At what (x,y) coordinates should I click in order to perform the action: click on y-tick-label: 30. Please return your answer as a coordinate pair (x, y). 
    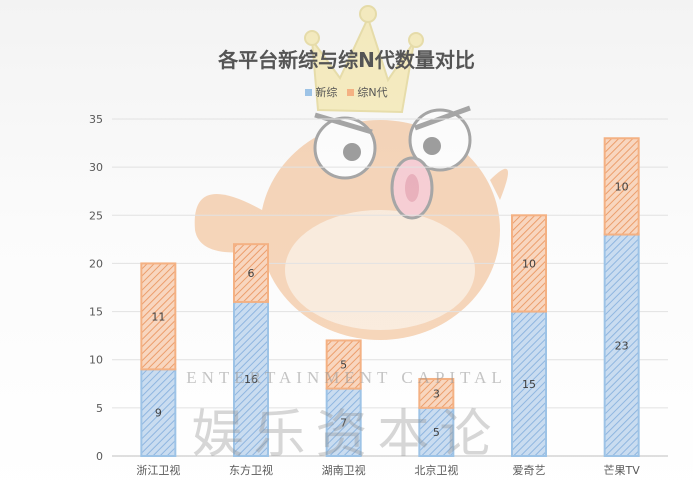
    Looking at the image, I should click on (96, 167).